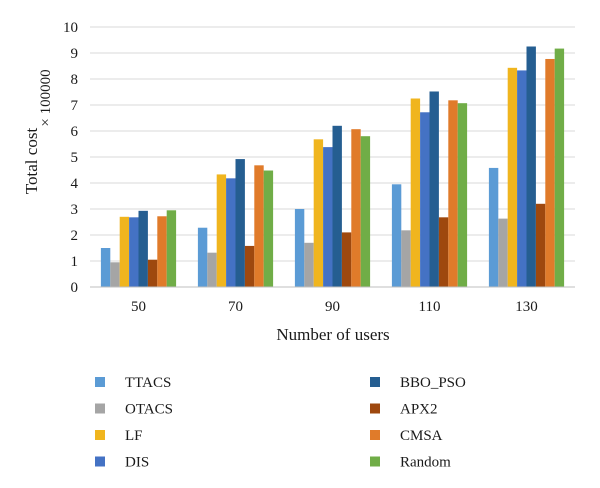  What do you see at coordinates (430, 307) in the screenshot?
I see `x-tick-label: 110` at bounding box center [430, 307].